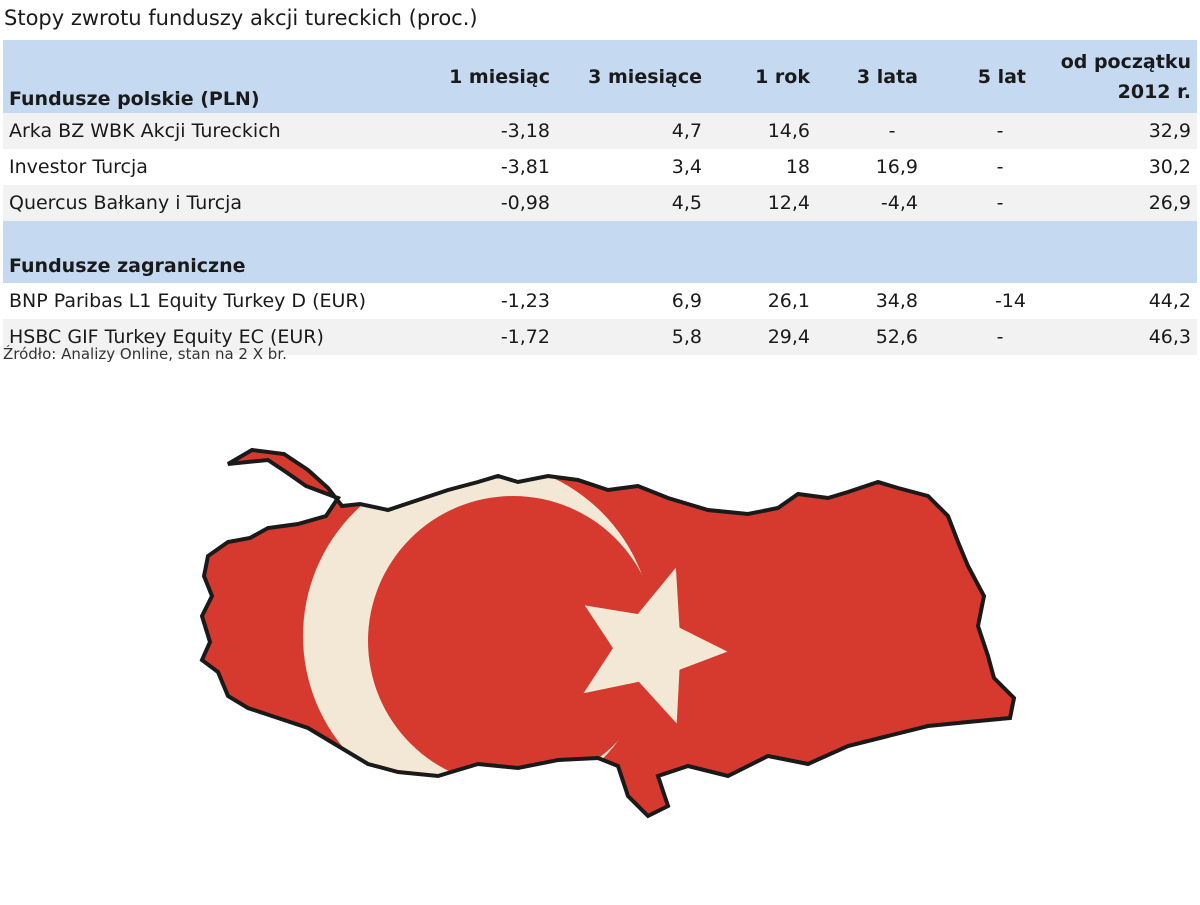  I want to click on col-ytd-line1: od początku, so click(1125, 61).